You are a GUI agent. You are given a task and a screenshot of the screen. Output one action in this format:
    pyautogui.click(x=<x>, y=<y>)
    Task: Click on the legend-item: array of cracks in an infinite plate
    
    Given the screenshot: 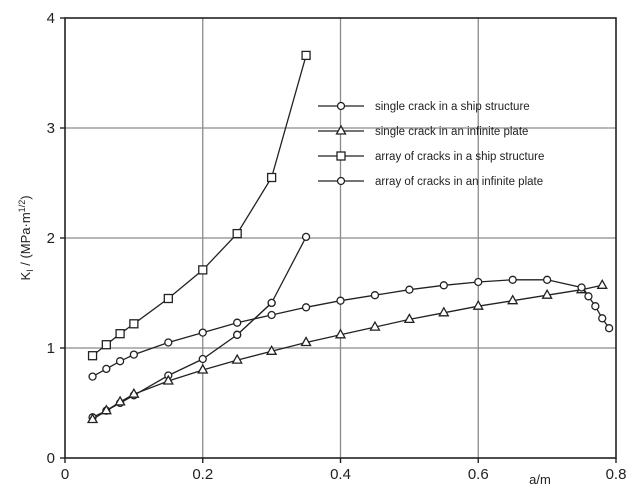 What is the action you would take?
    pyautogui.click(x=430, y=182)
    